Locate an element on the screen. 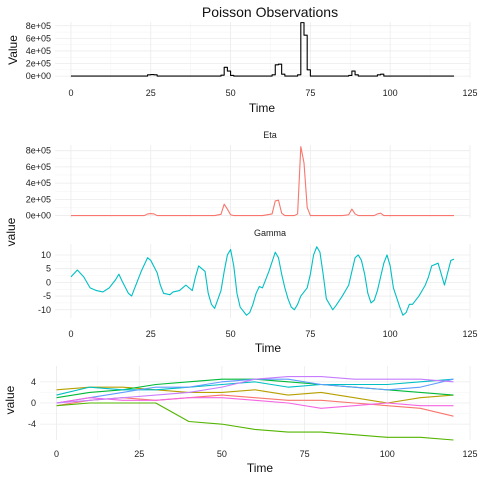 This screenshot has width=480, height=485. y-tick-label: -4 is located at coordinates (32, 424).